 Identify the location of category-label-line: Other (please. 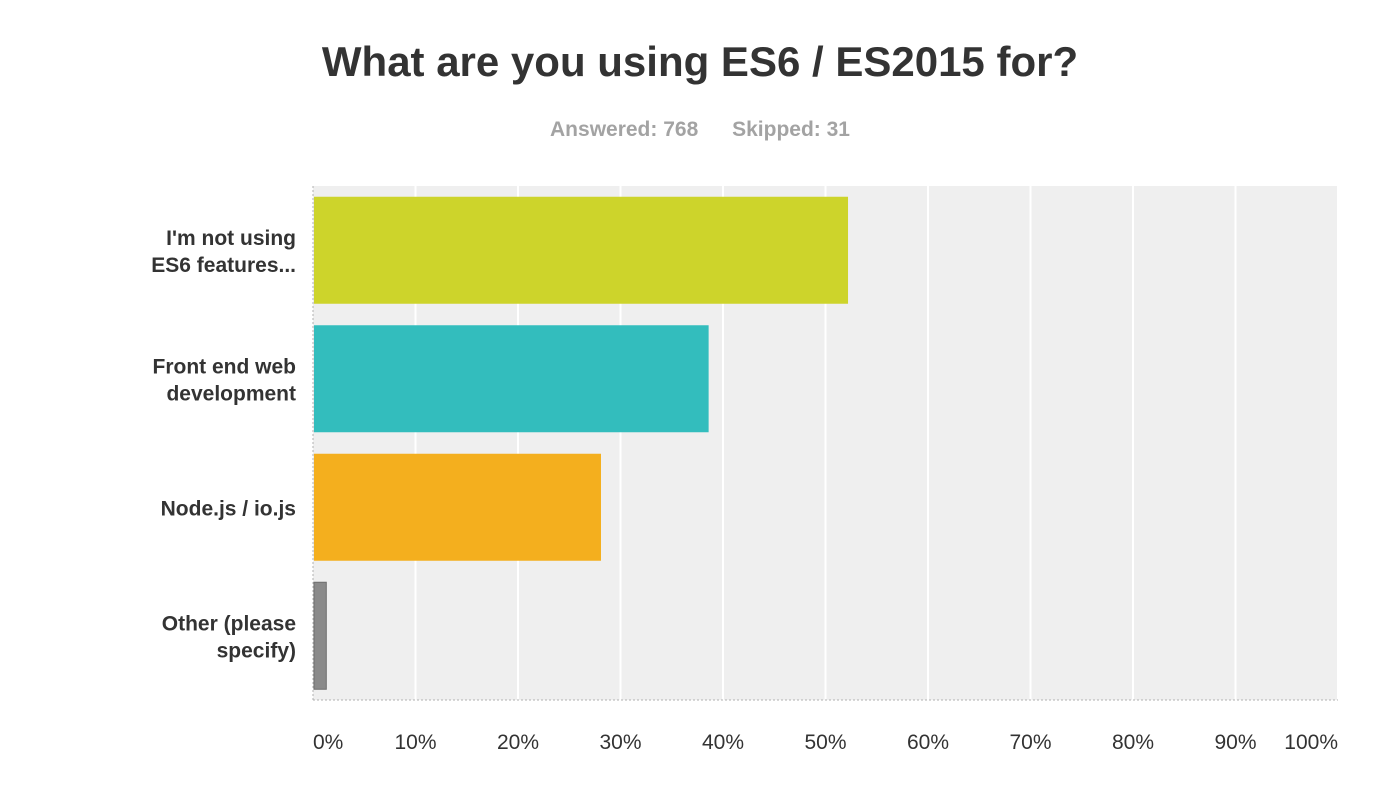
(229, 623).